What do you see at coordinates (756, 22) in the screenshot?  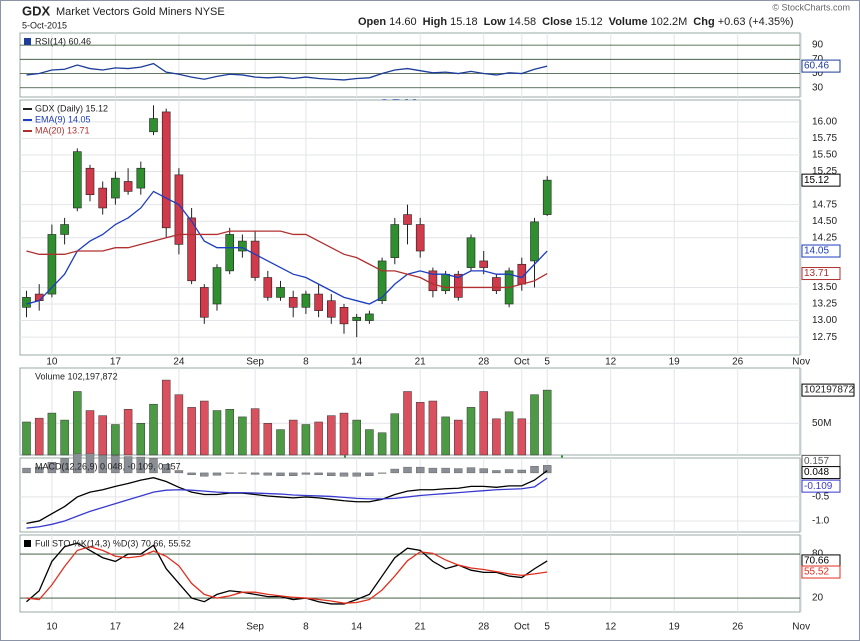 I see `quote-value: +0.63 (+4.35%)` at bounding box center [756, 22].